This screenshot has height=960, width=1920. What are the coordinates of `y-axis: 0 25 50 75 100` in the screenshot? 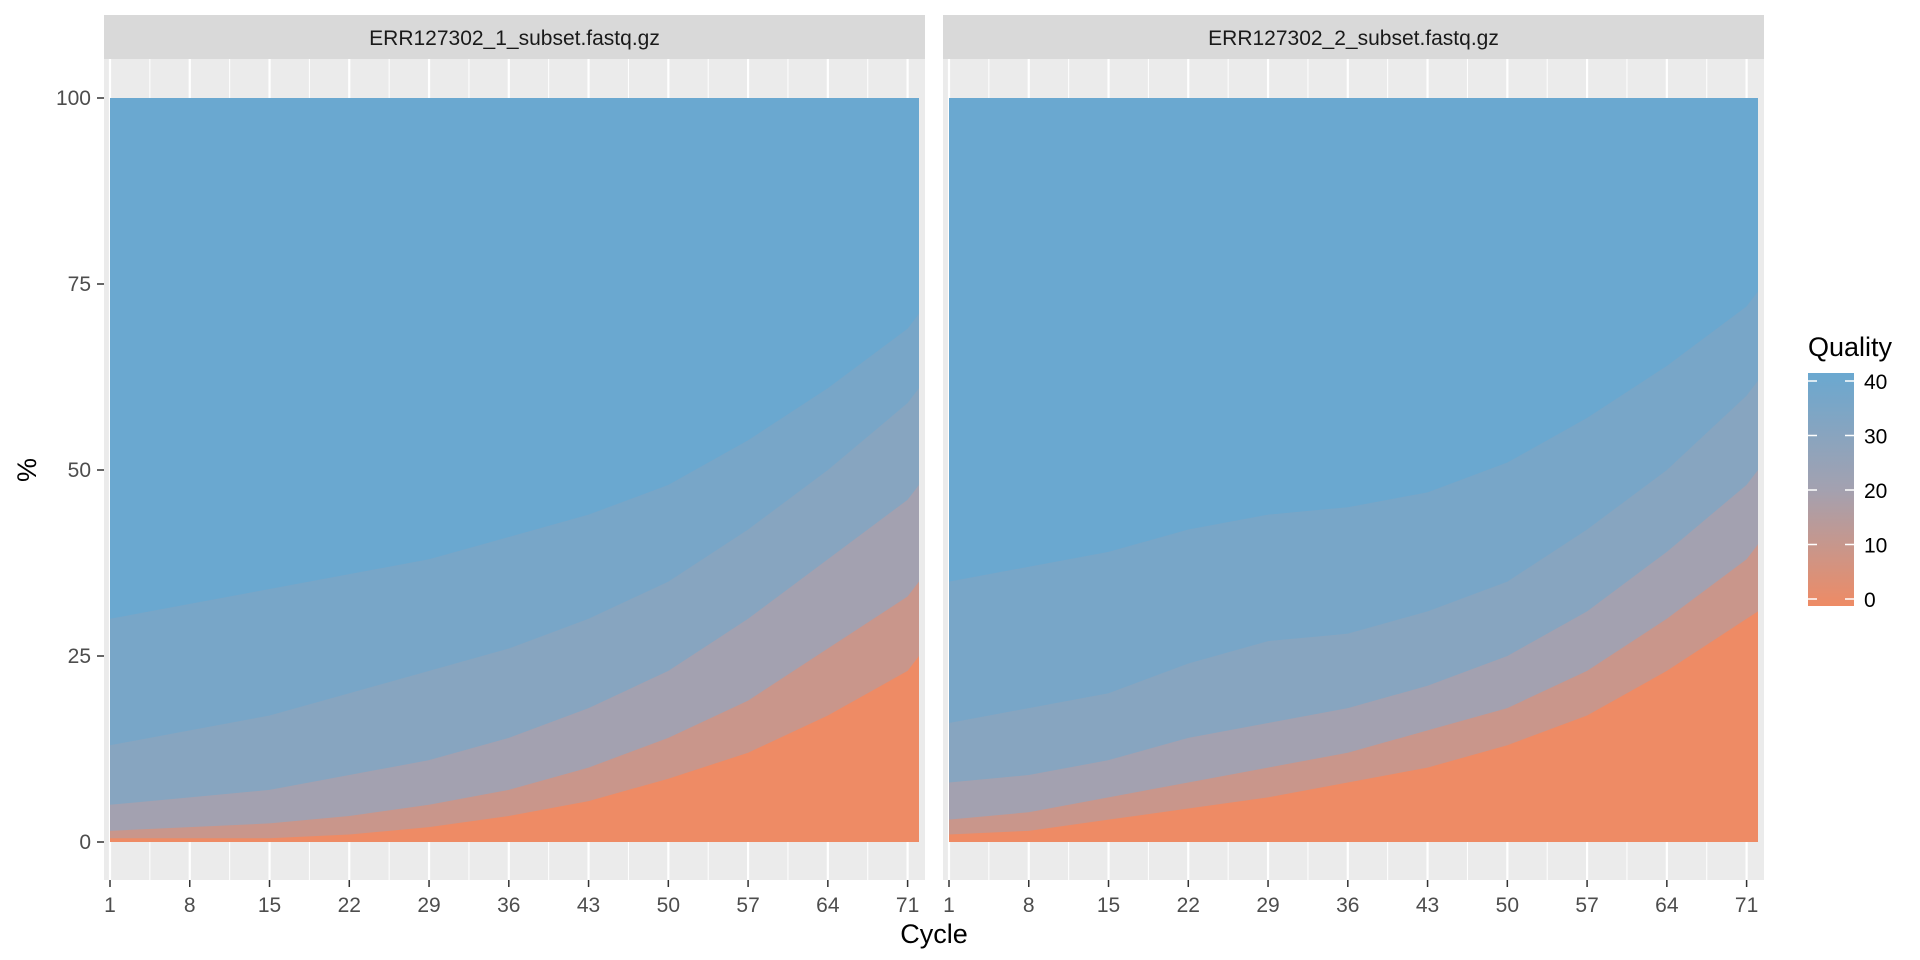 It's located at (80, 470).